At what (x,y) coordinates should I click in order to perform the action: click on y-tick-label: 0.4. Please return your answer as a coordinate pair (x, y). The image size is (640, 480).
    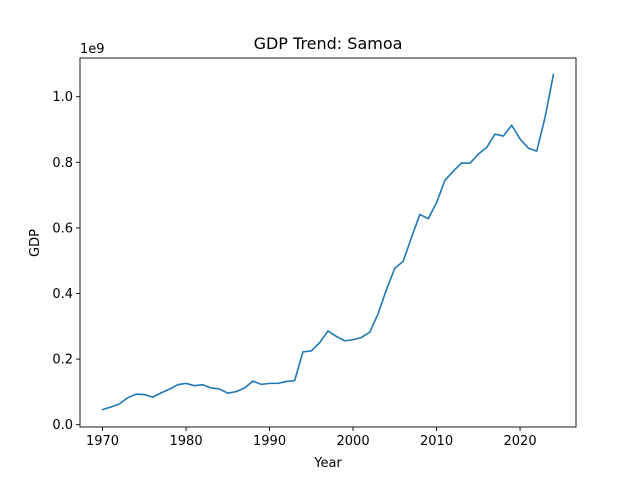
    Looking at the image, I should click on (62, 294).